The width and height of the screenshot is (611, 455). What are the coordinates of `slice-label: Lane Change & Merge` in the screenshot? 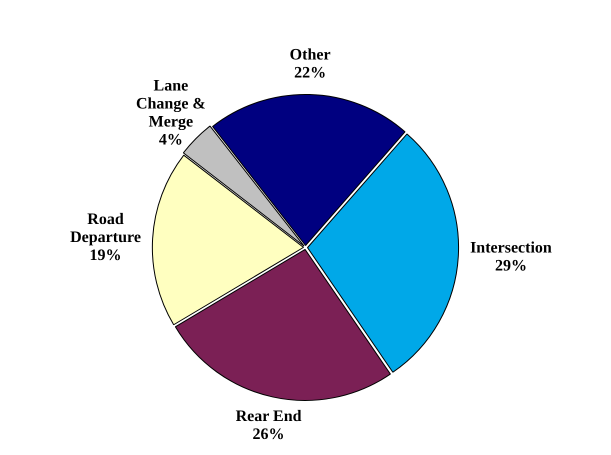 It's located at (171, 104).